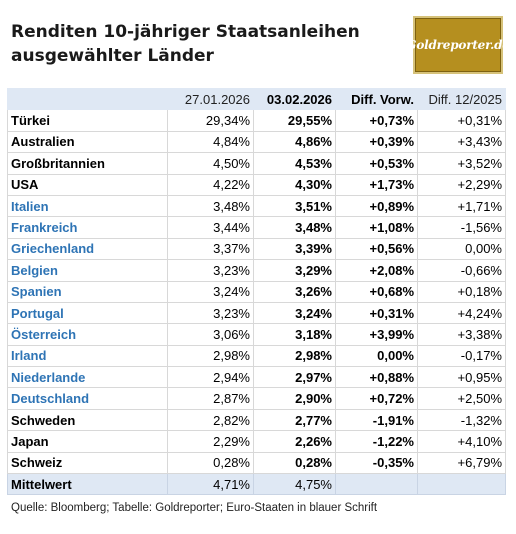 The width and height of the screenshot is (516, 534). What do you see at coordinates (461, 291) in the screenshot?
I see `diff-year: +0,18%` at bounding box center [461, 291].